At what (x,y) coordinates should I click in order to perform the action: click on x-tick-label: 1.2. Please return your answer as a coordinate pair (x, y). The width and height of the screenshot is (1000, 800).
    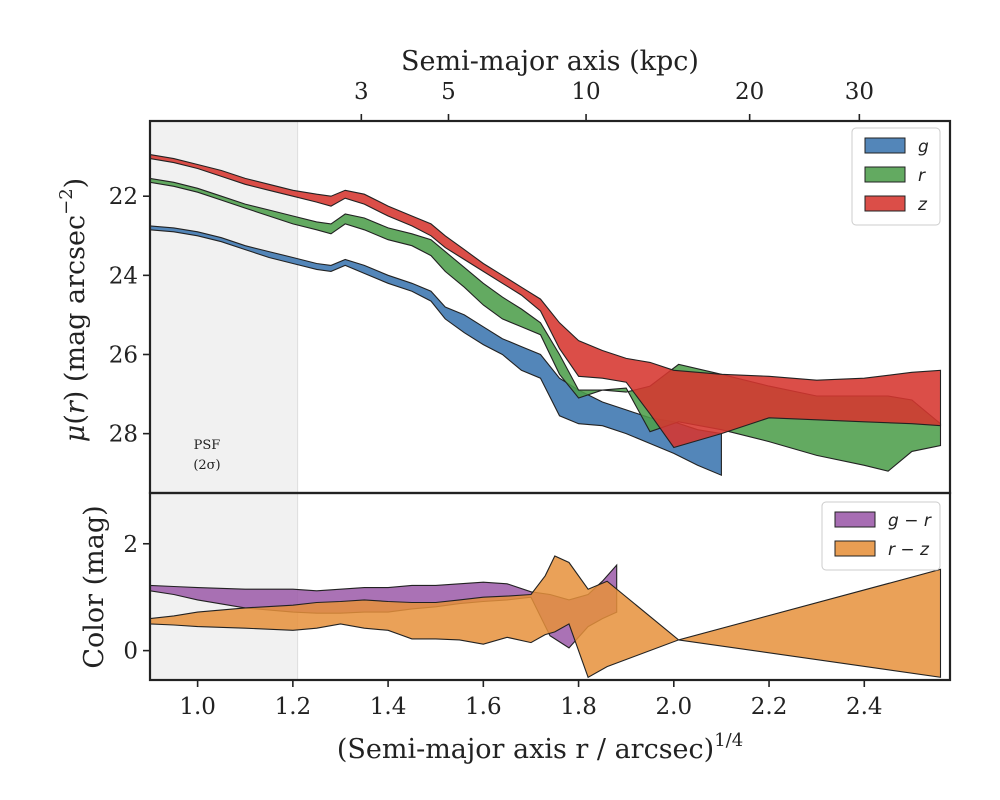
    Looking at the image, I should click on (293, 707).